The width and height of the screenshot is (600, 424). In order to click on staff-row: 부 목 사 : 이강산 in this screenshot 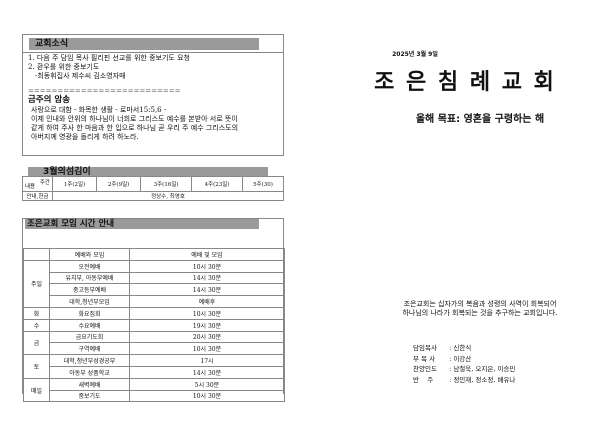, I will do `click(442, 358)`.